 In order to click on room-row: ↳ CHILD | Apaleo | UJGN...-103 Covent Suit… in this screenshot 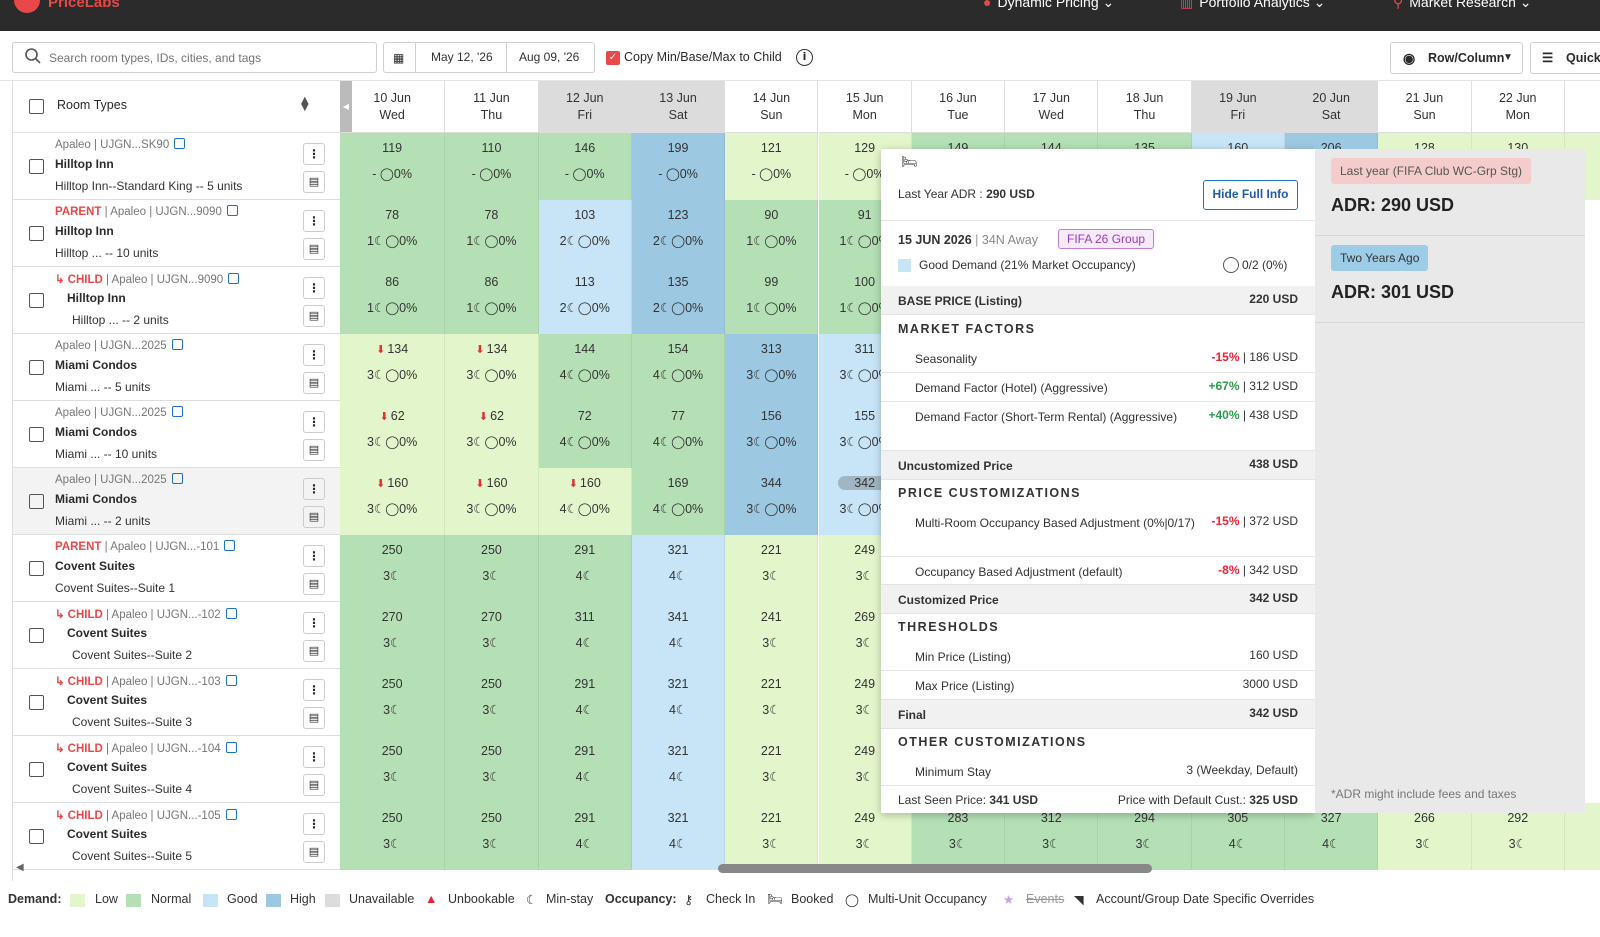, I will do `click(176, 702)`.